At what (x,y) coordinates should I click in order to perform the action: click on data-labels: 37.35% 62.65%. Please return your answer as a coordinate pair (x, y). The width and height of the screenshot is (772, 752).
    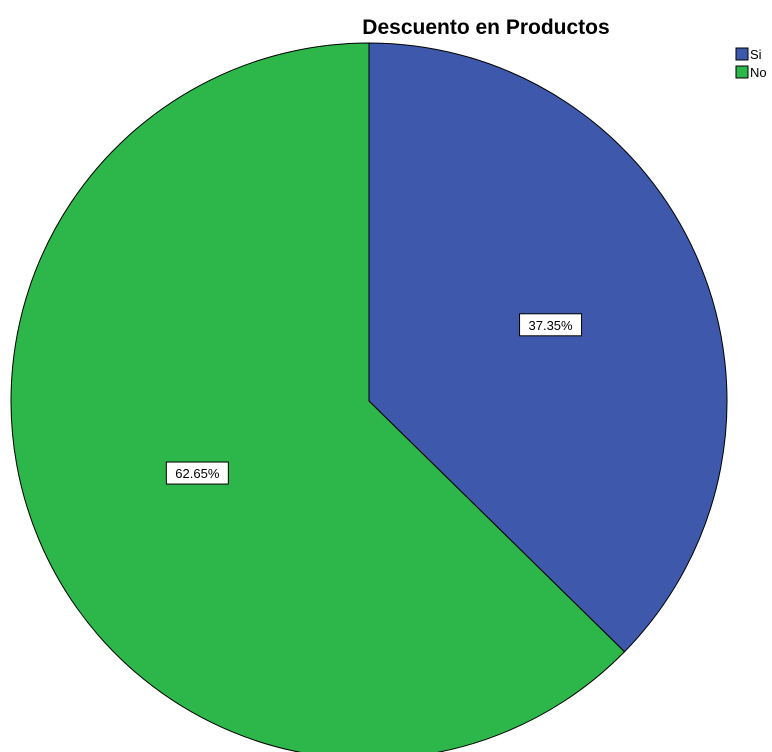
    Looking at the image, I should click on (374, 399).